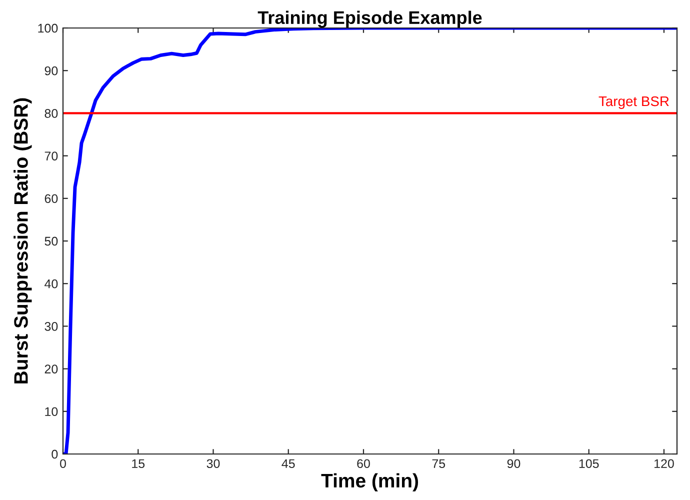  I want to click on x-tick-label: 90, so click(513, 463).